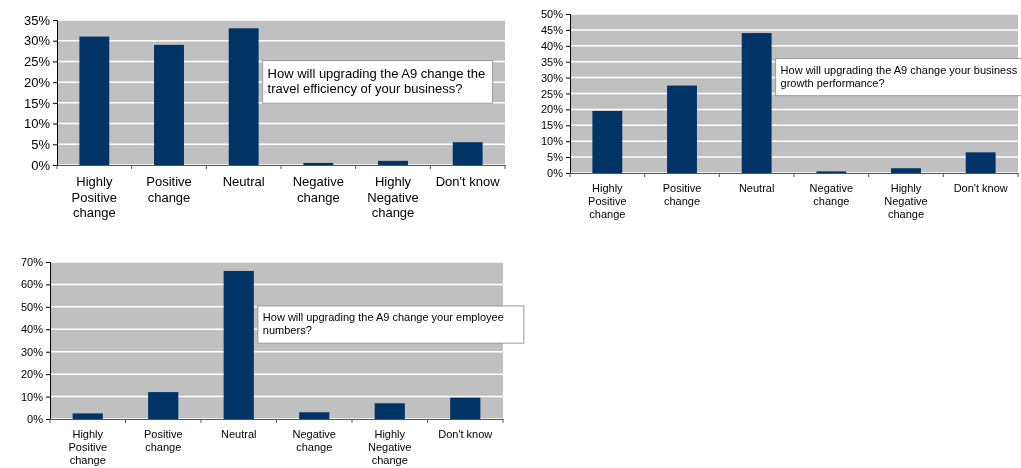 The image size is (1021, 468). Describe the element at coordinates (32, 284) in the screenshot. I see `y-tick-label: 60%` at that location.